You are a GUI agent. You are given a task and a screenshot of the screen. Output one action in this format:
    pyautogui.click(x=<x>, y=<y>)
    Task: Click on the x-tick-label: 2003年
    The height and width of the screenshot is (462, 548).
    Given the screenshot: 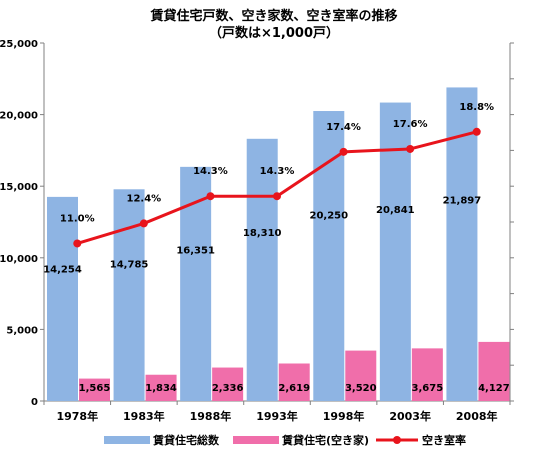 What is the action you would take?
    pyautogui.click(x=410, y=416)
    